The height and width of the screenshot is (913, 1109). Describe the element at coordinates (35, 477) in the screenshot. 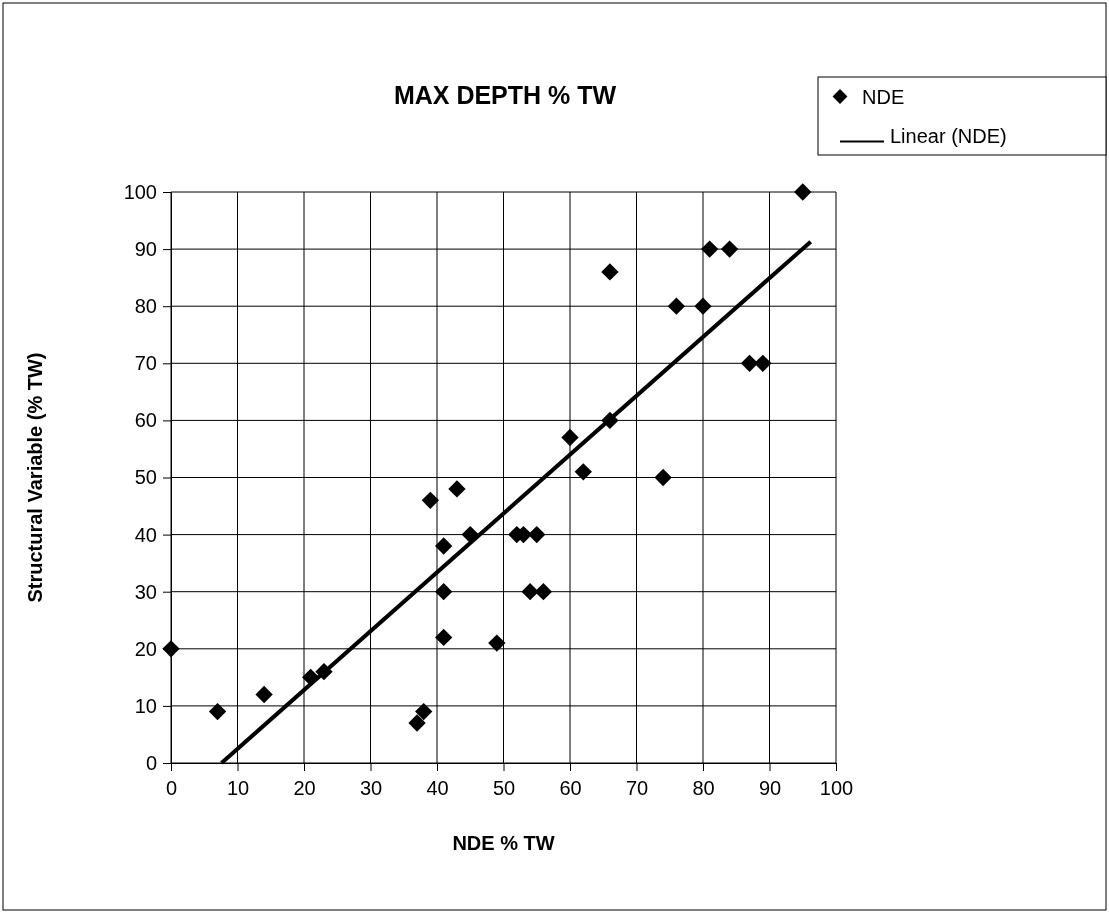

I see `y-axis-title: Structural Variable (% TW)` at that location.